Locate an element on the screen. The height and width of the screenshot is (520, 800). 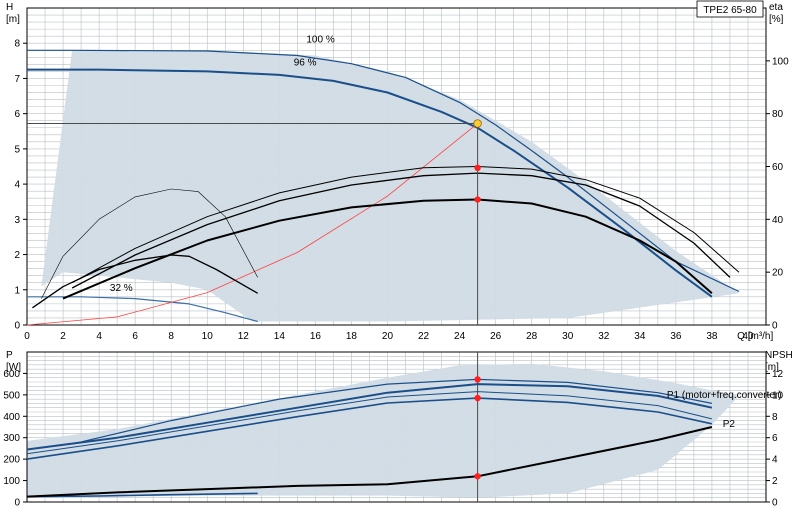
bottom-ytick-left: 500 is located at coordinates (11, 395).